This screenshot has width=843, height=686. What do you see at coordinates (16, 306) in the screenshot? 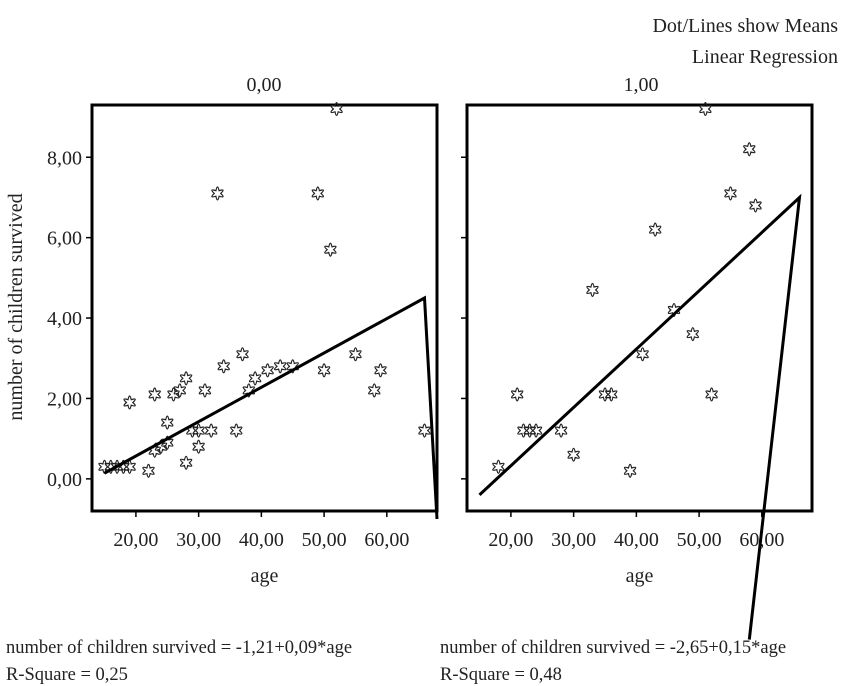
I see `y-axis-label: number of children survived` at bounding box center [16, 306].